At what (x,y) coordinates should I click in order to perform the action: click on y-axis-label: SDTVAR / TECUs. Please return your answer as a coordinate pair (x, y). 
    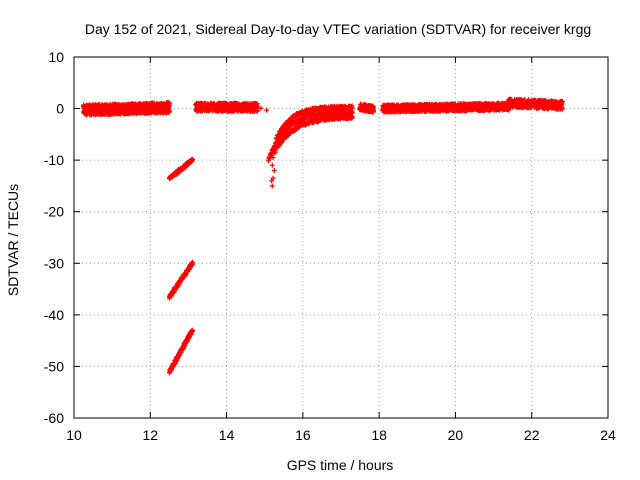
    Looking at the image, I should click on (13, 240).